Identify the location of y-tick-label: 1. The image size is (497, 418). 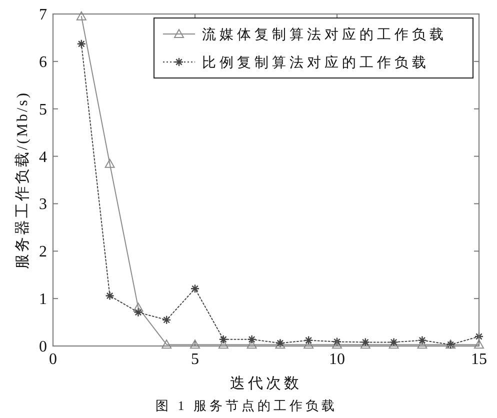
(43, 299).